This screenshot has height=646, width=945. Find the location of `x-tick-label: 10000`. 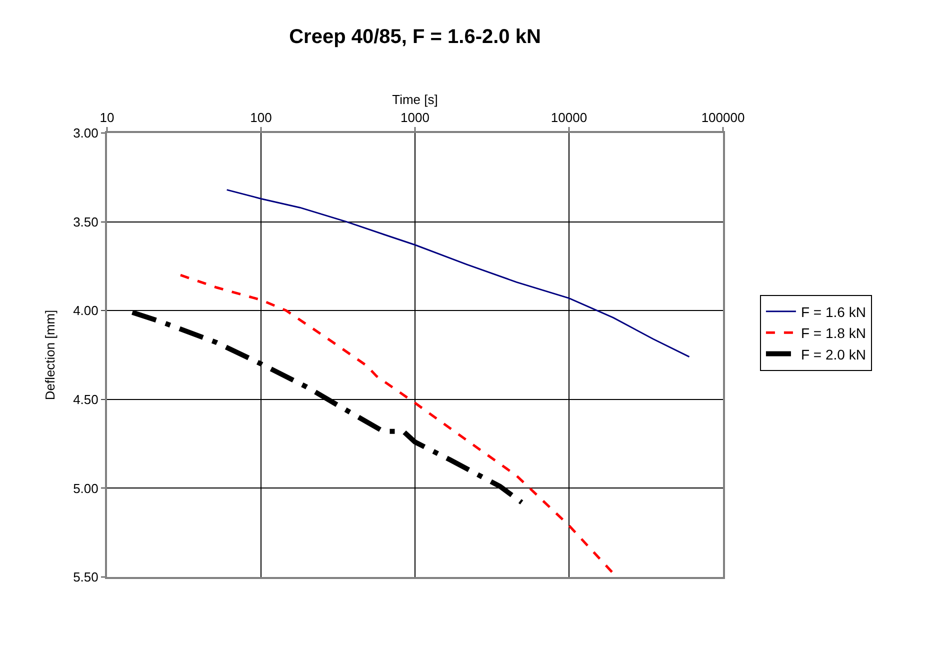

x-tick-label: 10000 is located at coordinates (569, 117).